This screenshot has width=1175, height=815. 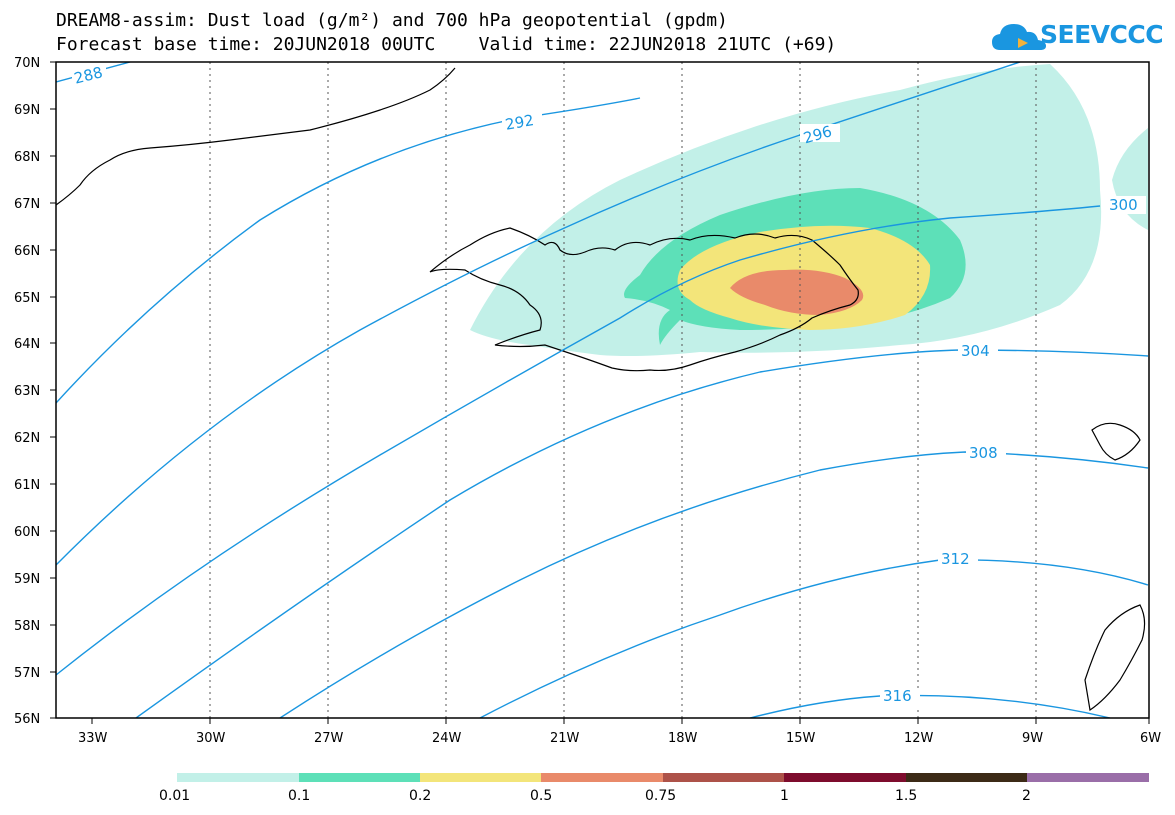 I want to click on lon-label: 33W, so click(x=93, y=738).